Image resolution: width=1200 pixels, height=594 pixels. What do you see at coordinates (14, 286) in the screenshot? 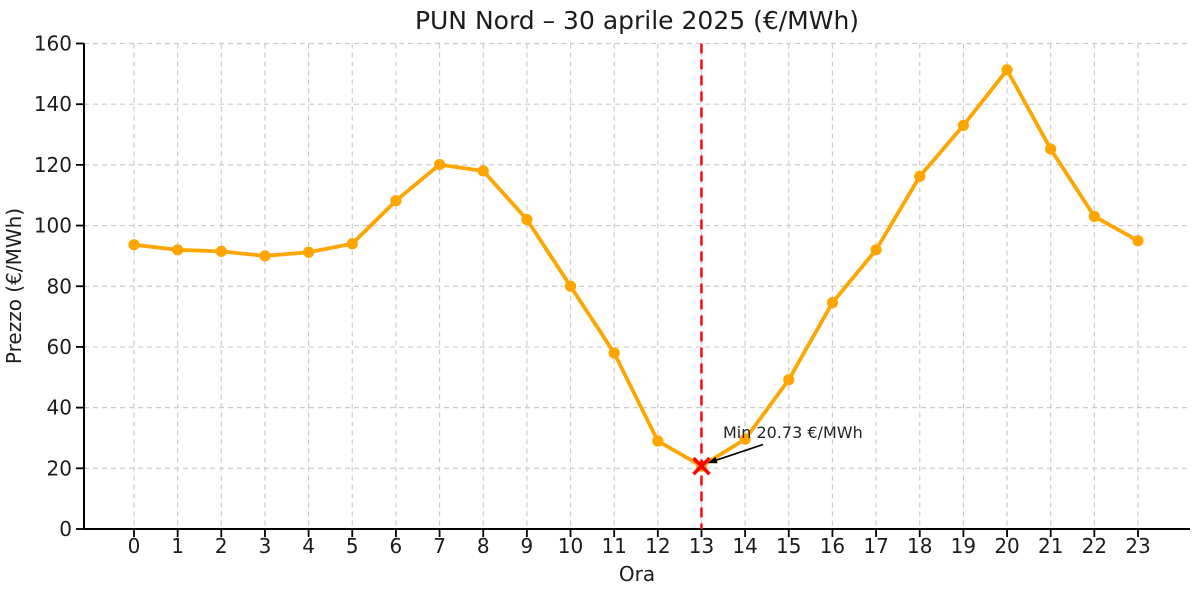
I see `y-axis-label: Prezzo (€/MWh)` at bounding box center [14, 286].